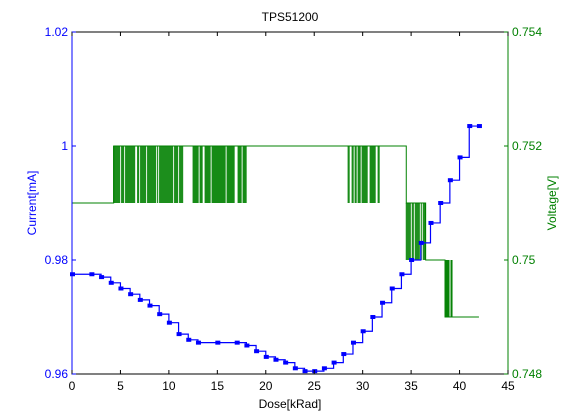 The image size is (561, 420). Describe the element at coordinates (315, 386) in the screenshot. I see `x-tick-label: 25` at that location.